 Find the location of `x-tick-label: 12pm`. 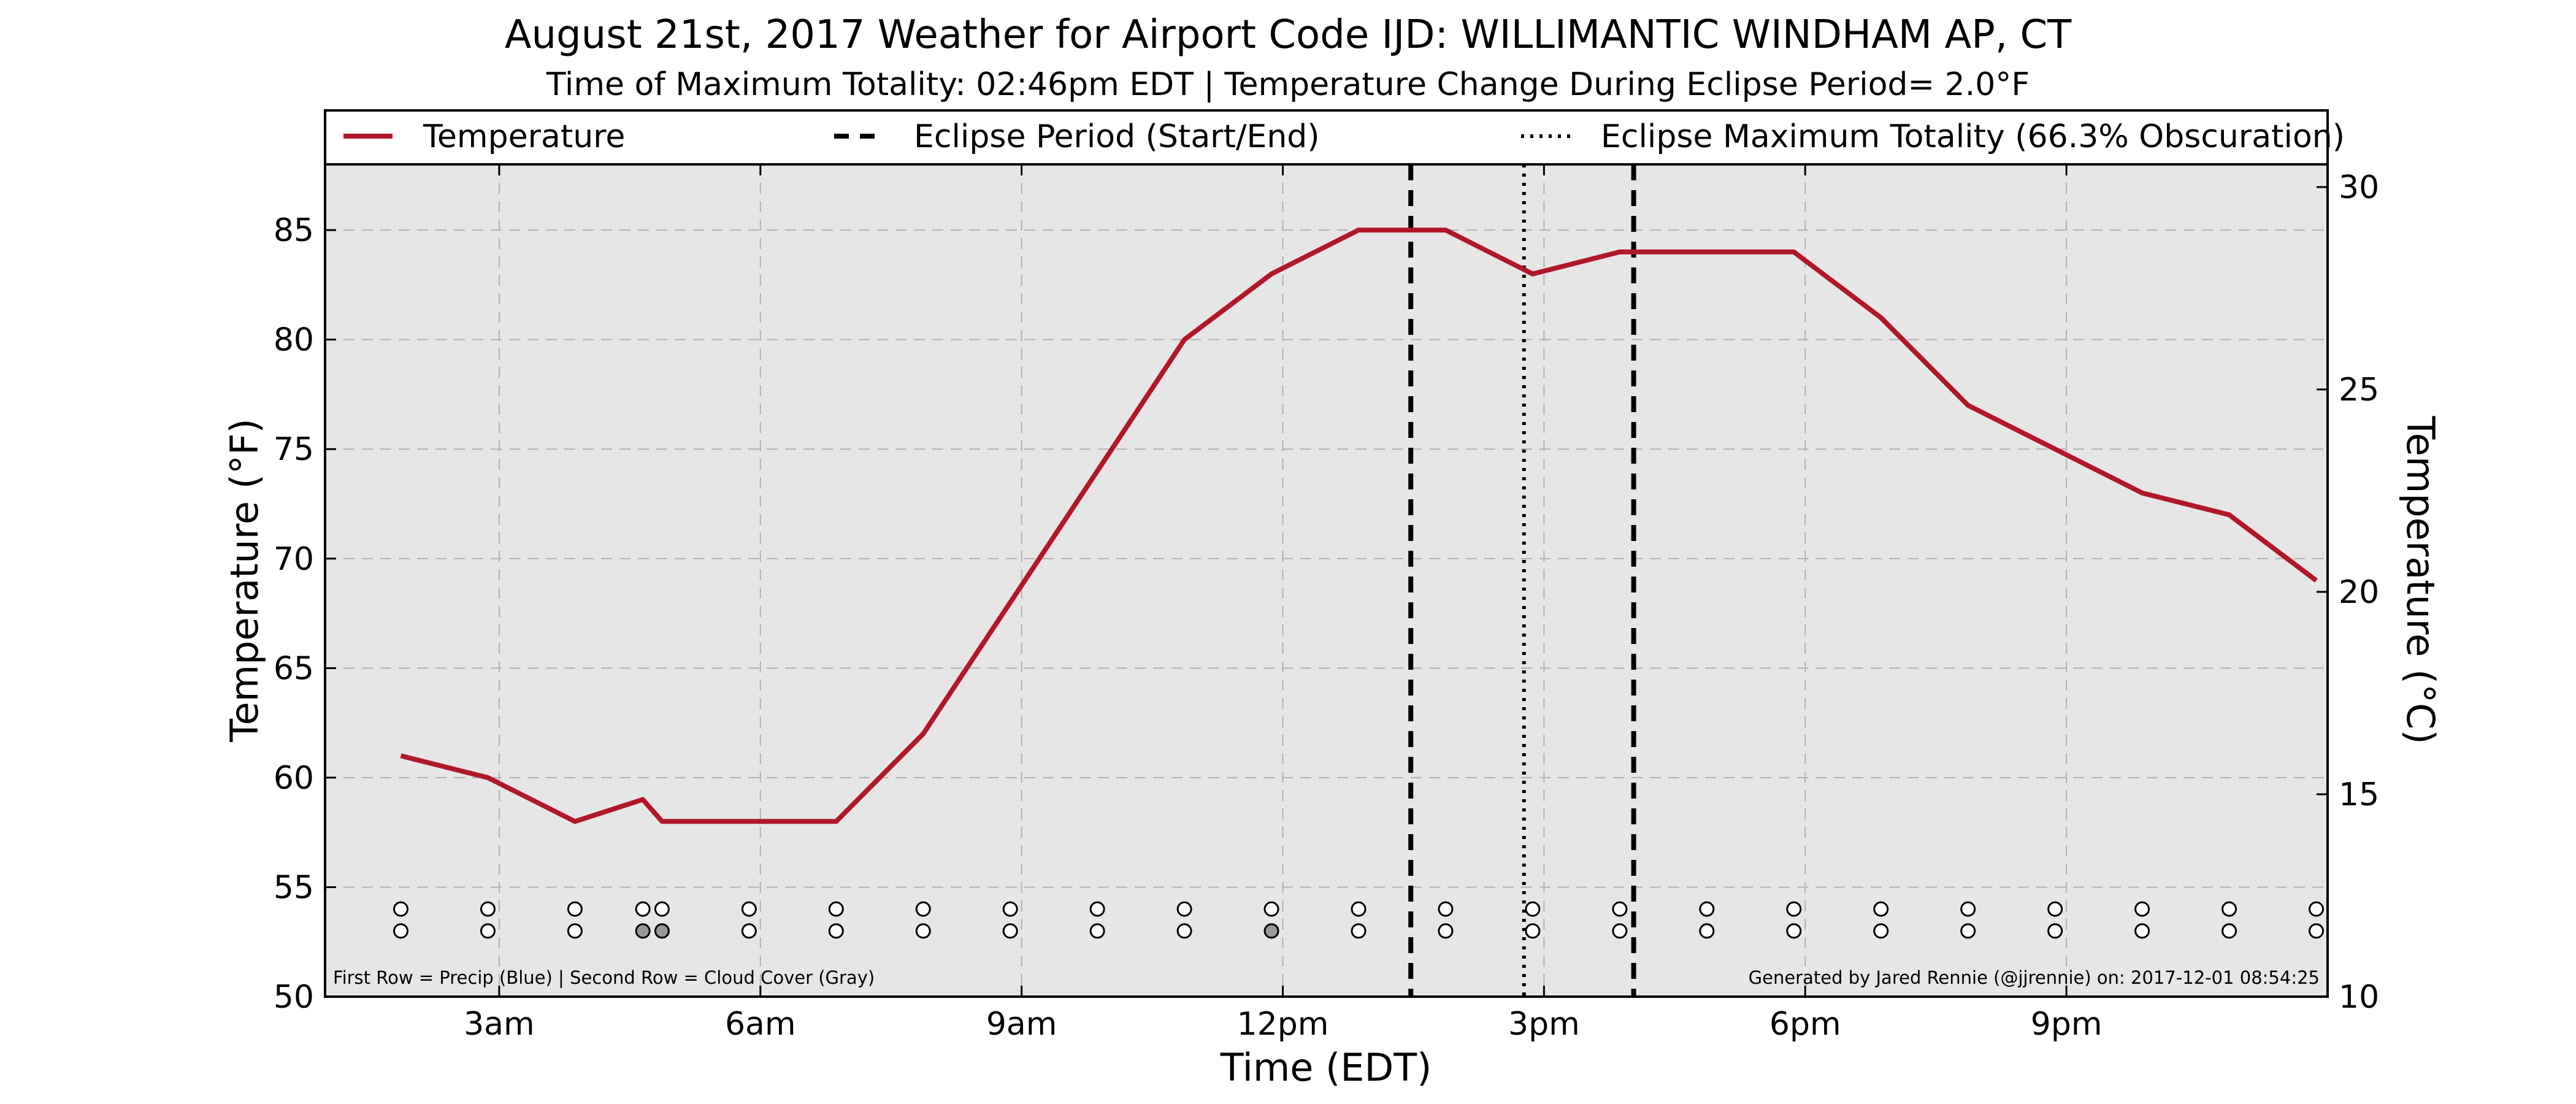

x-tick-label: 12pm is located at coordinates (1283, 1024).